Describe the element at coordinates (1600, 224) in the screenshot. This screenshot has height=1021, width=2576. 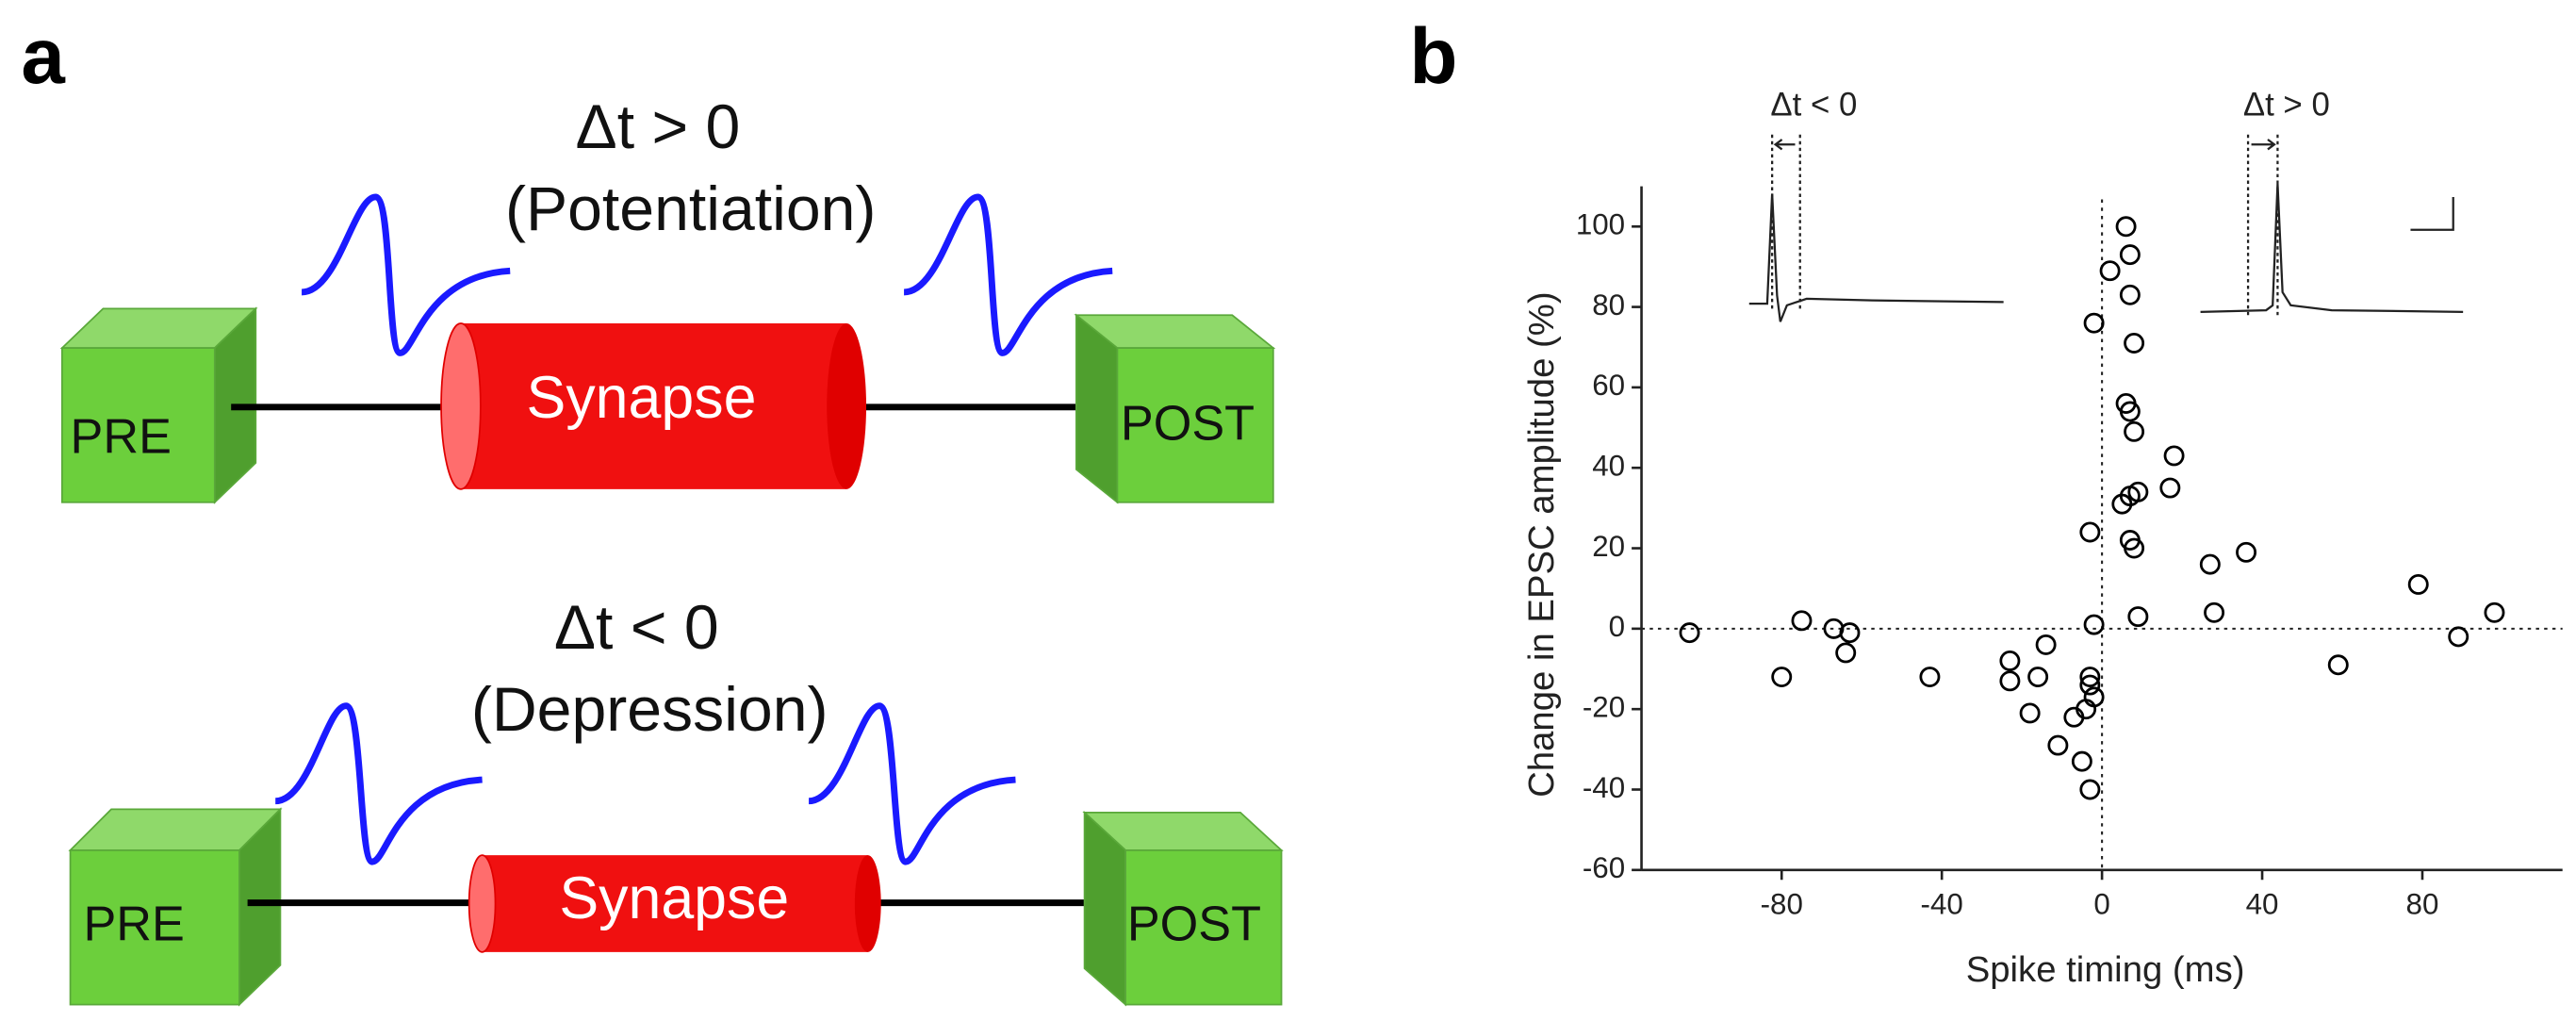
I see `y-tick-label: 100` at that location.